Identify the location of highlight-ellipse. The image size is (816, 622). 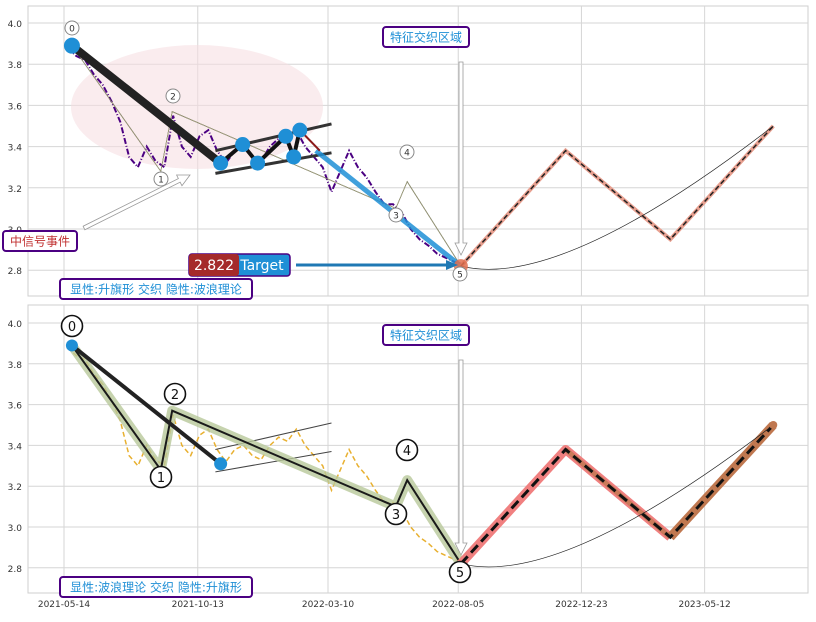
(197, 107).